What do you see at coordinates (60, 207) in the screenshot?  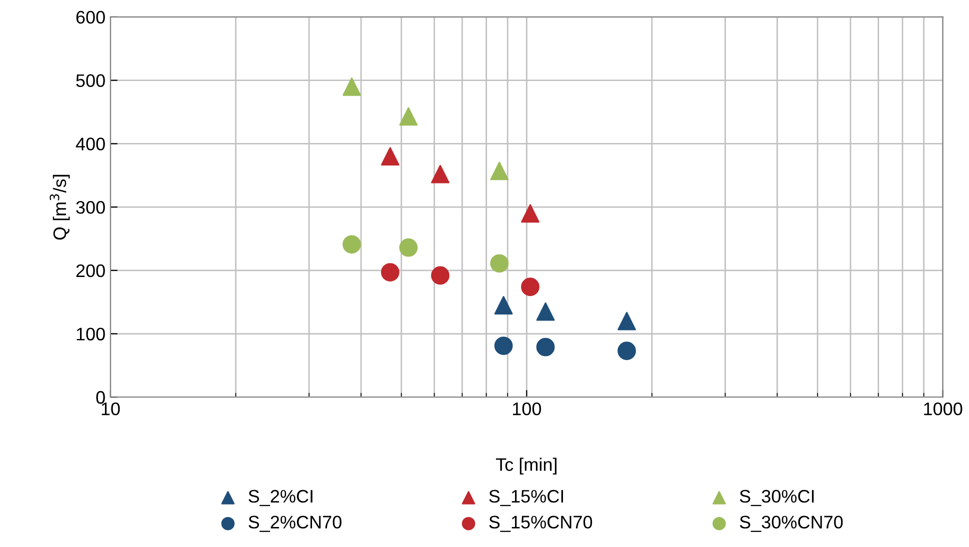 I see `y-axis-title: Q [m$^{3}$/s]` at bounding box center [60, 207].